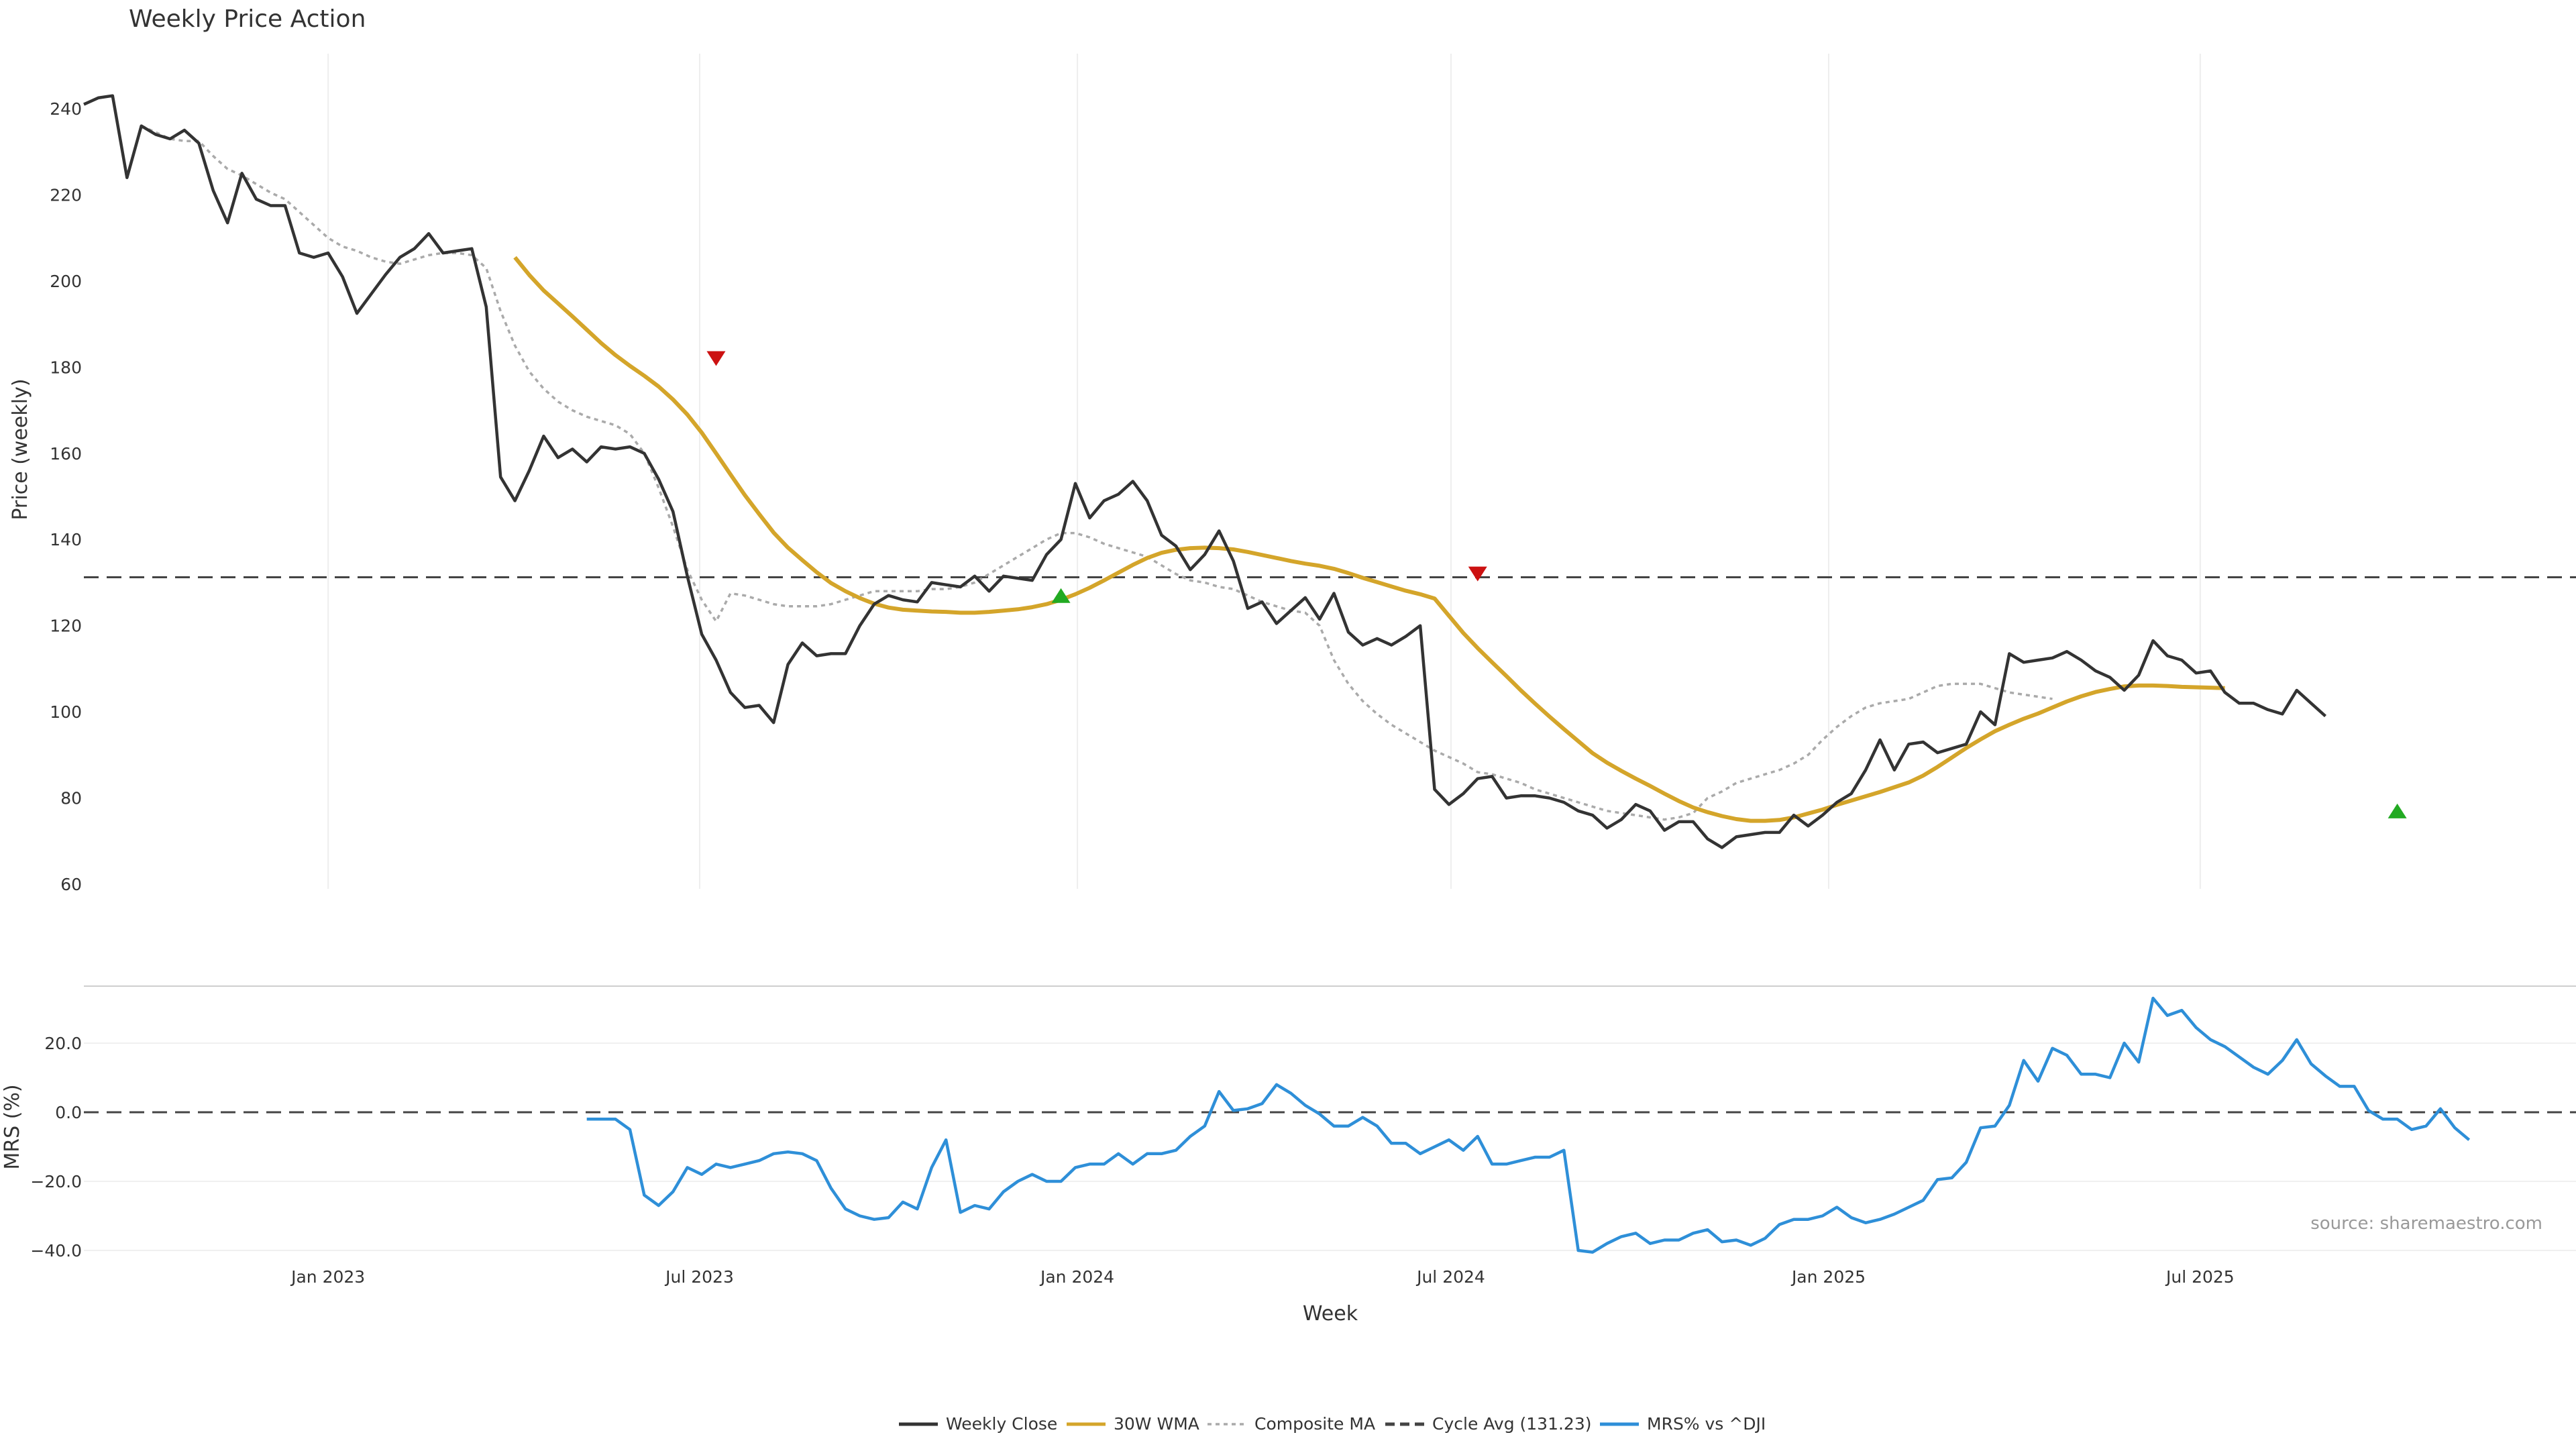  What do you see at coordinates (327, 1277) in the screenshot?
I see `x-tick-label: Jan 2023` at bounding box center [327, 1277].